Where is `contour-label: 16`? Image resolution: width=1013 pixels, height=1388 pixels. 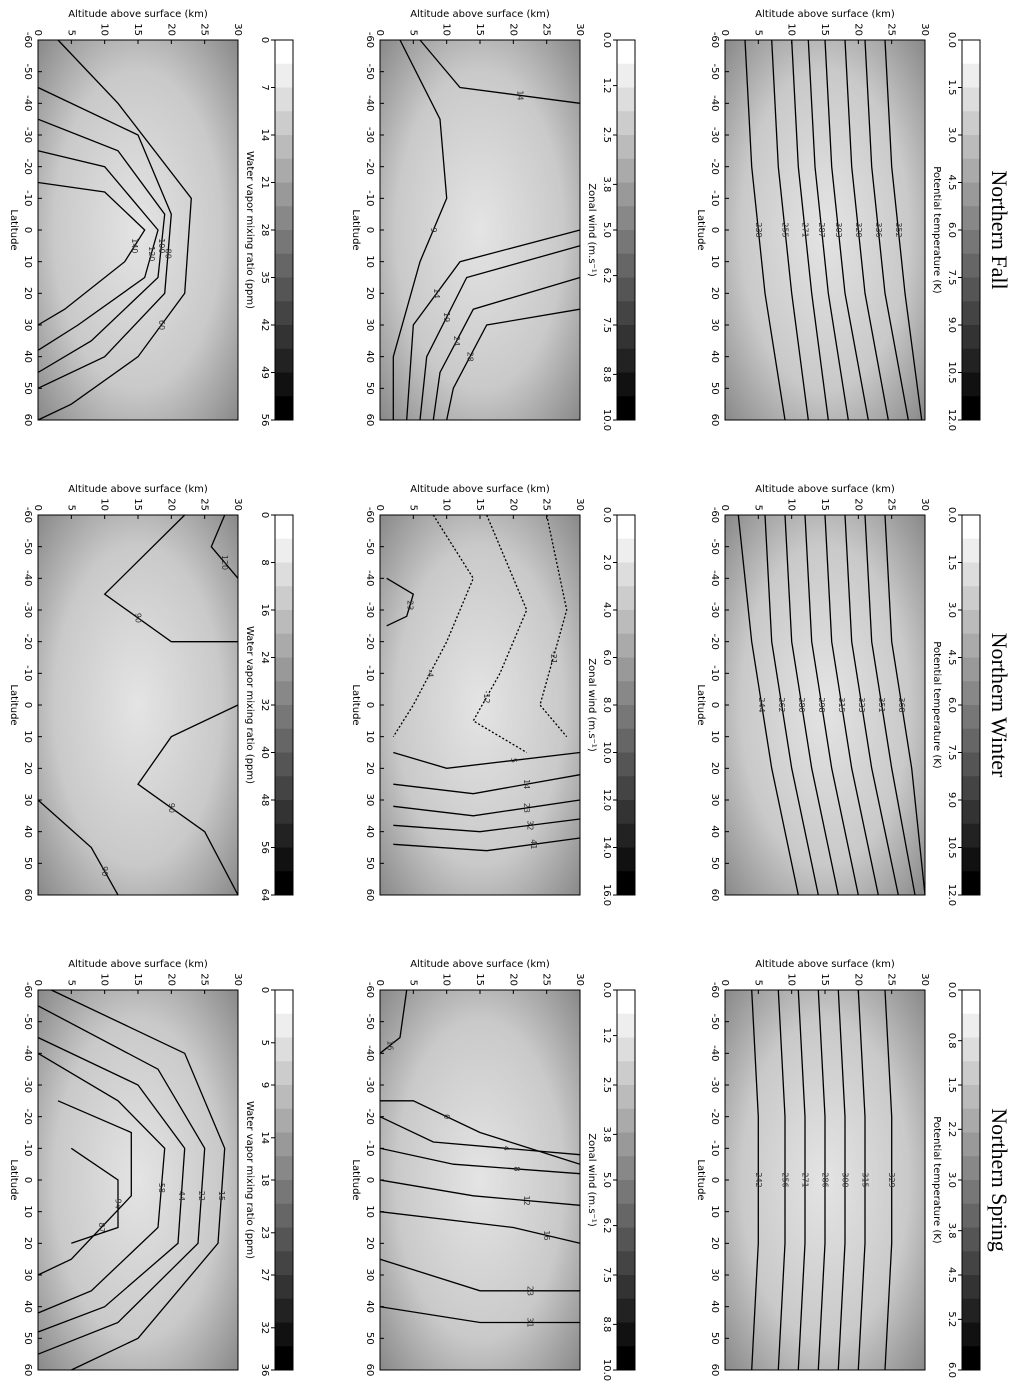 contour-label: 16 is located at coordinates (546, 1235).